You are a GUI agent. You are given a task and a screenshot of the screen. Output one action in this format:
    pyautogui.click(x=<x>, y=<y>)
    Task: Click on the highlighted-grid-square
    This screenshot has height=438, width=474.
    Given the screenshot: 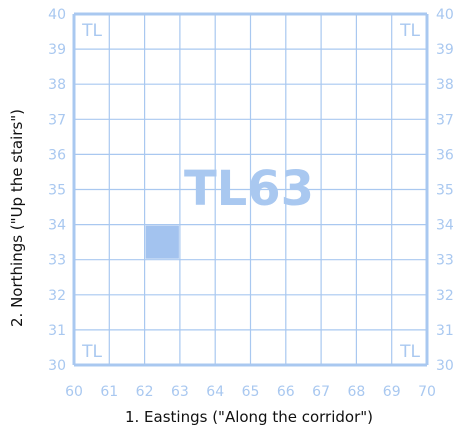 What is the action you would take?
    pyautogui.click(x=162, y=242)
    